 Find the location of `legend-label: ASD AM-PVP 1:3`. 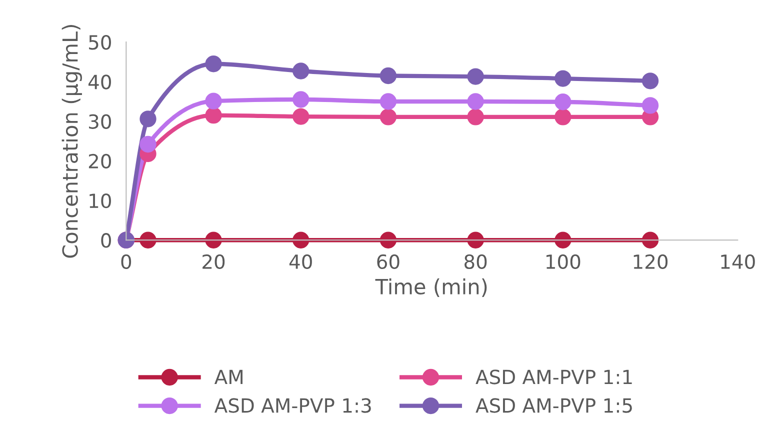

legend-label: ASD AM-PVP 1:3 is located at coordinates (292, 405).